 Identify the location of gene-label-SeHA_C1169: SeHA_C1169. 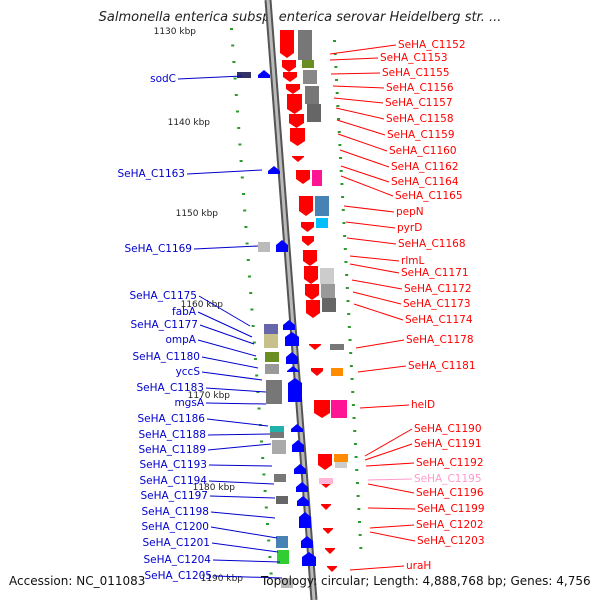
(158, 249).